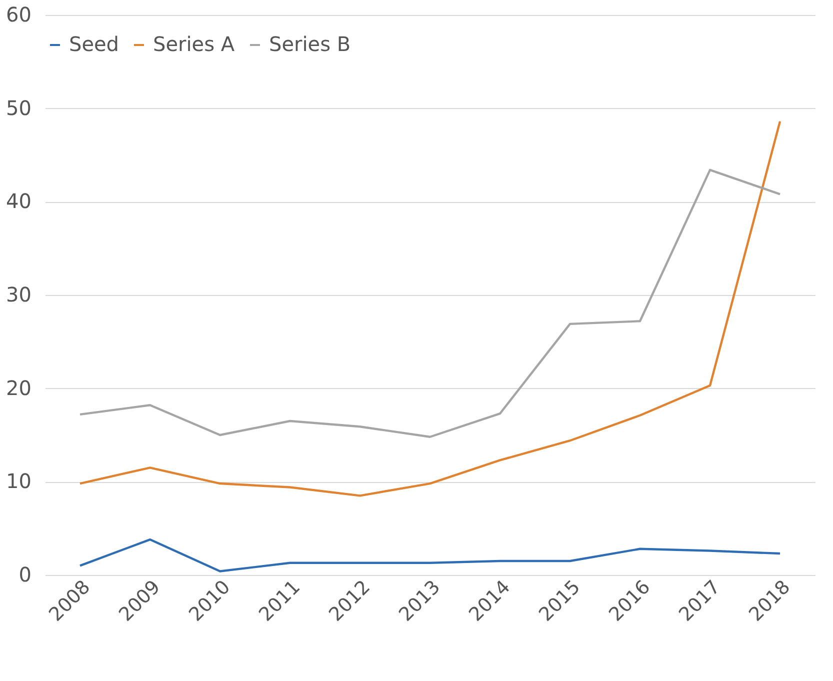 This screenshot has height=681, width=833. What do you see at coordinates (19, 201) in the screenshot?
I see `y-tick-label: 40` at bounding box center [19, 201].